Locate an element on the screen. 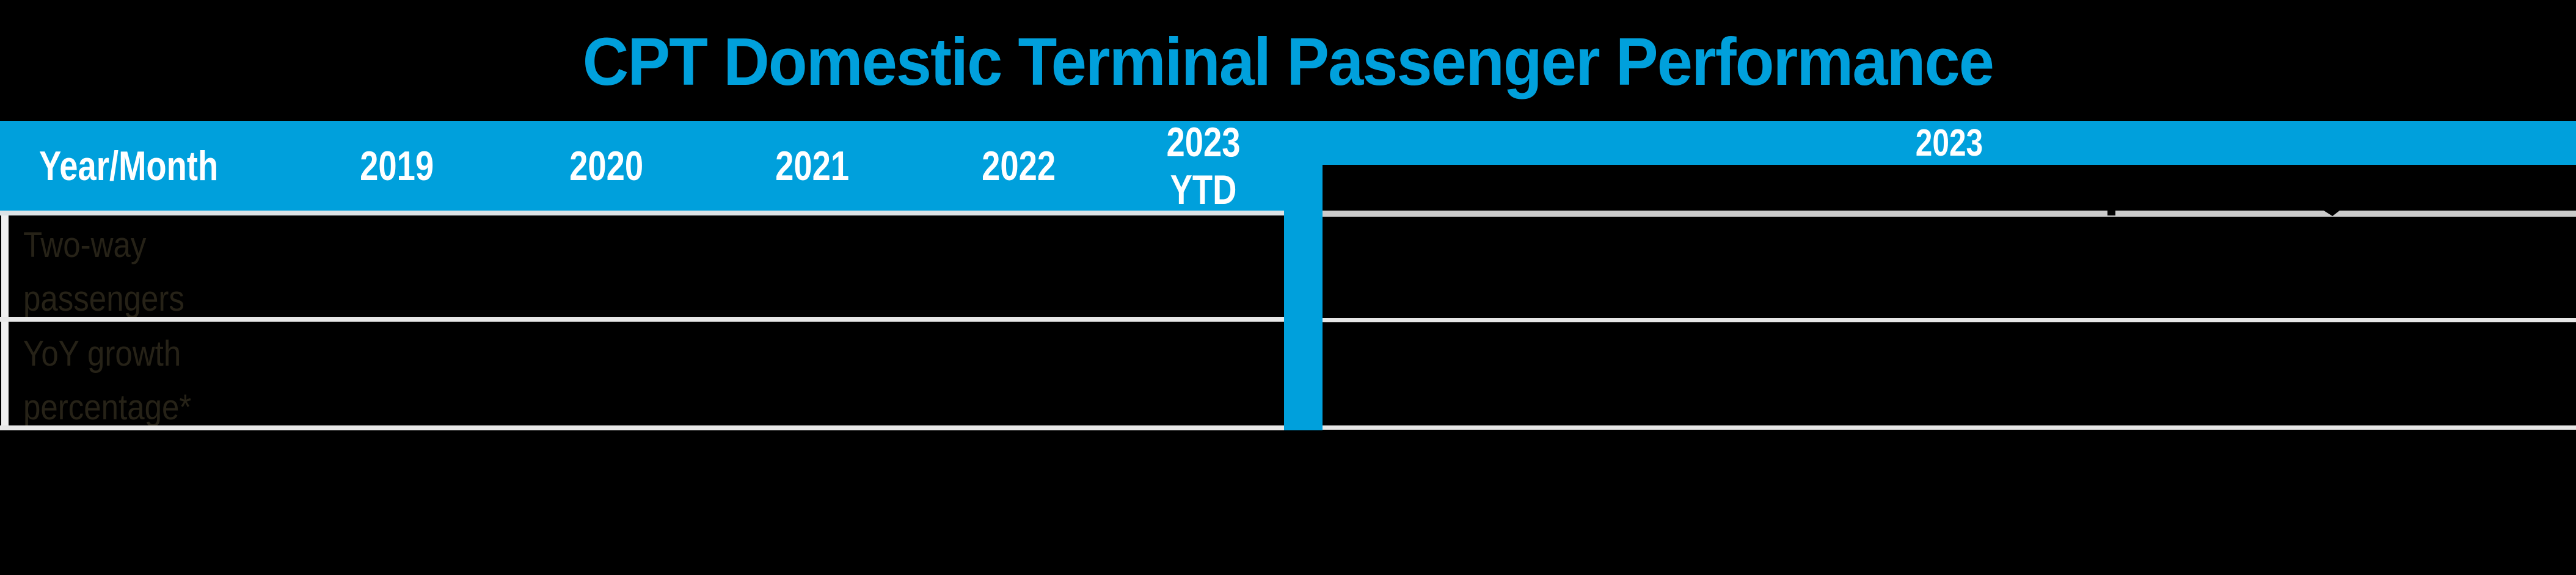  year-2023-label: 2023 is located at coordinates (1949, 142).